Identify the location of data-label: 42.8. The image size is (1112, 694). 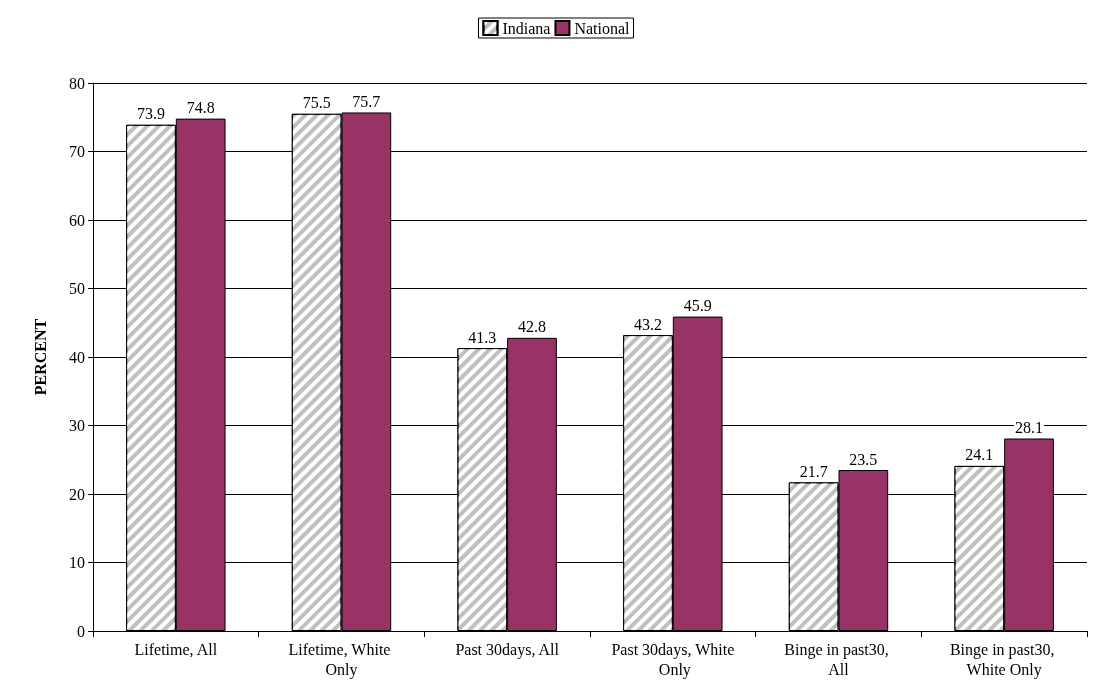
(532, 327).